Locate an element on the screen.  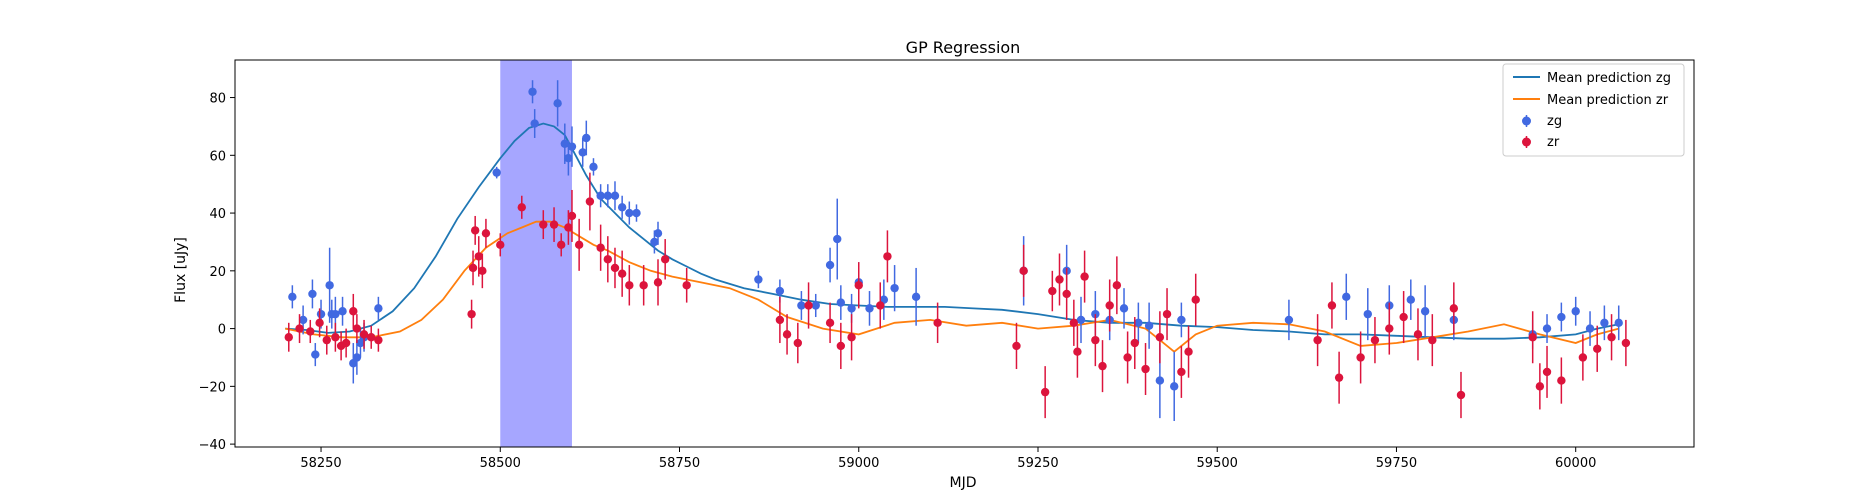
y-tick-label: −20 is located at coordinates (212, 387).